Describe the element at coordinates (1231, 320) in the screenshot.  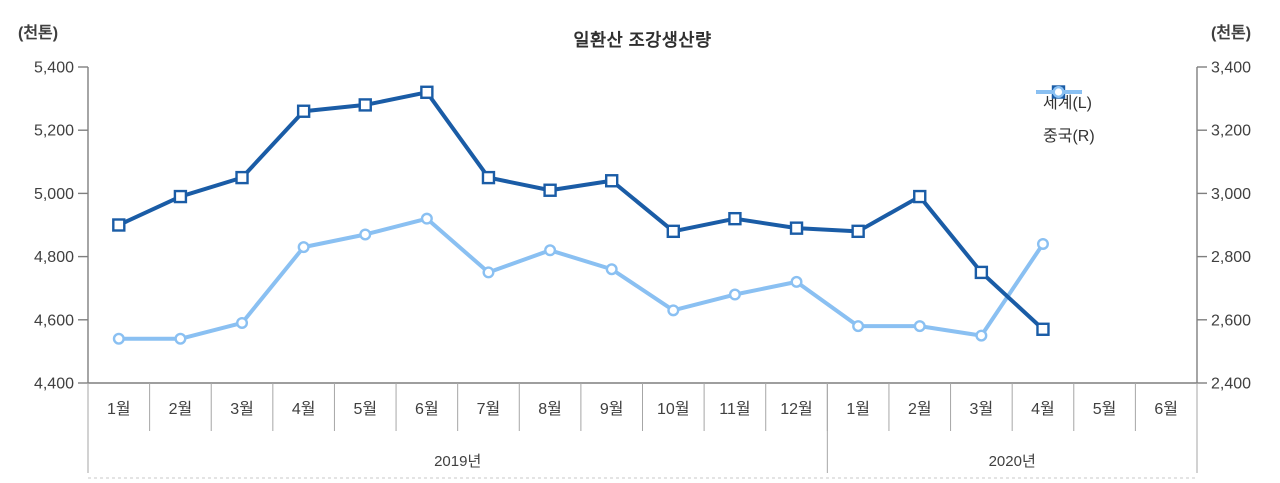
I see `right-axis-tick-label: 2,600` at that location.